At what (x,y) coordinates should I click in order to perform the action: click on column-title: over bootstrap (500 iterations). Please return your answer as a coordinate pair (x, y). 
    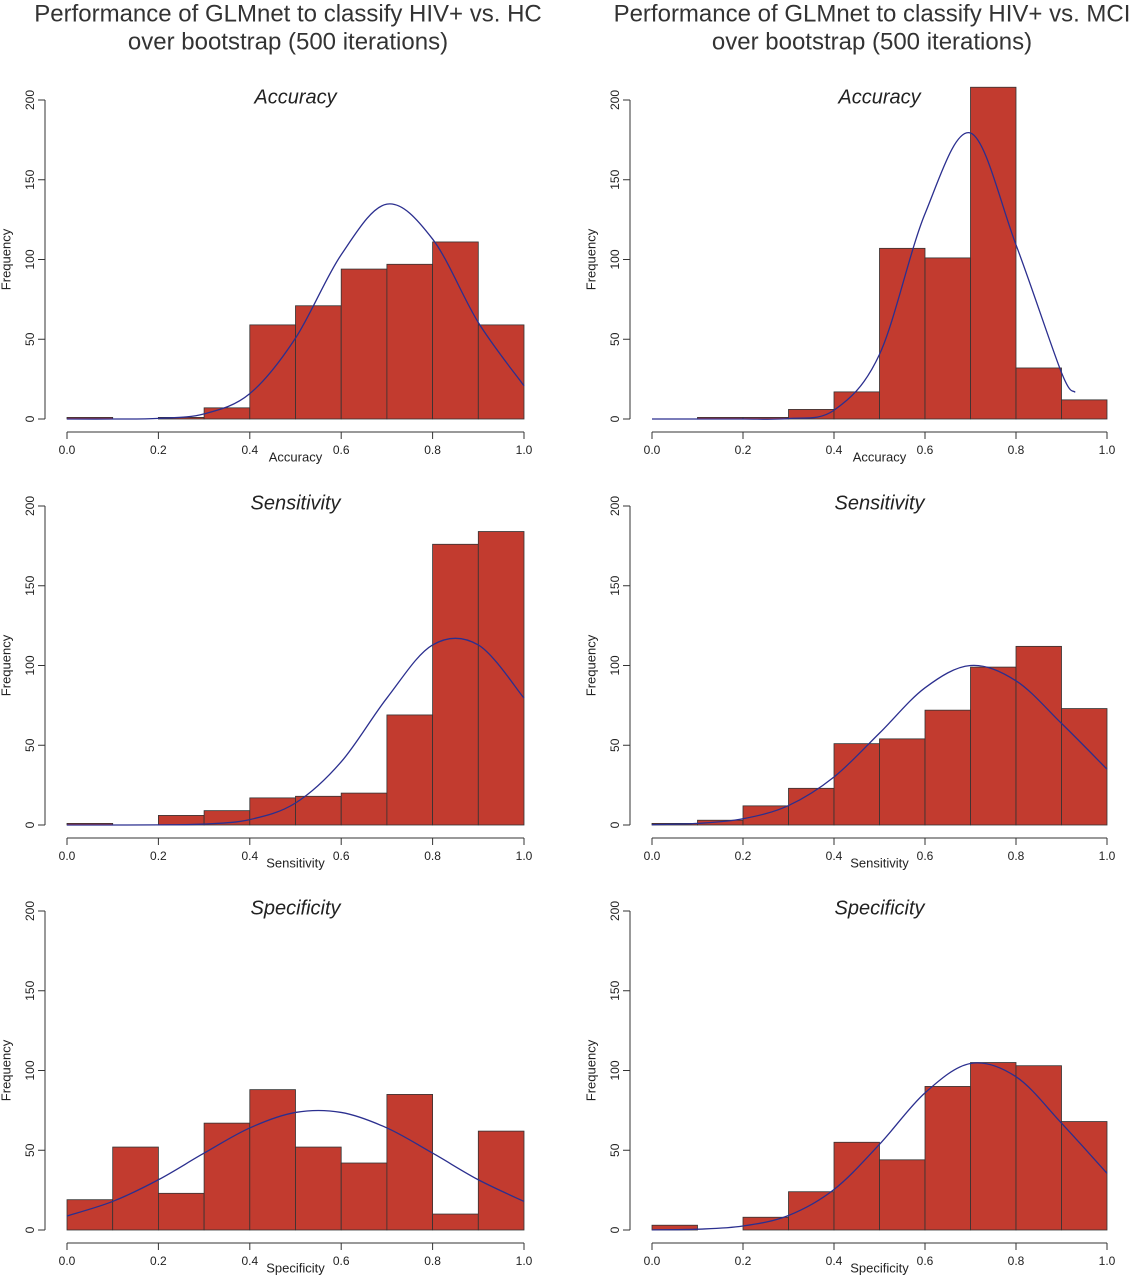
    Looking at the image, I should click on (872, 41).